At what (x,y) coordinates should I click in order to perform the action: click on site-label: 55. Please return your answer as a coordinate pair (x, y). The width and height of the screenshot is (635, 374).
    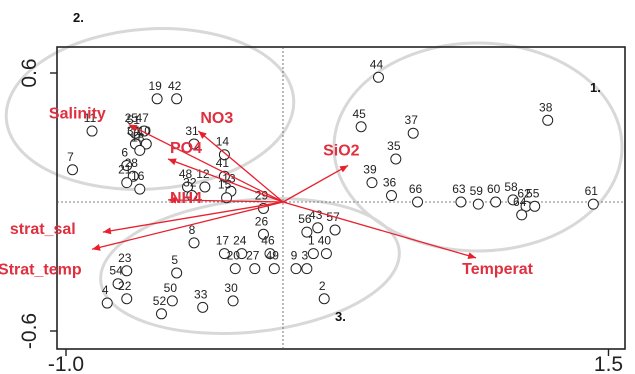
    Looking at the image, I should click on (533, 193).